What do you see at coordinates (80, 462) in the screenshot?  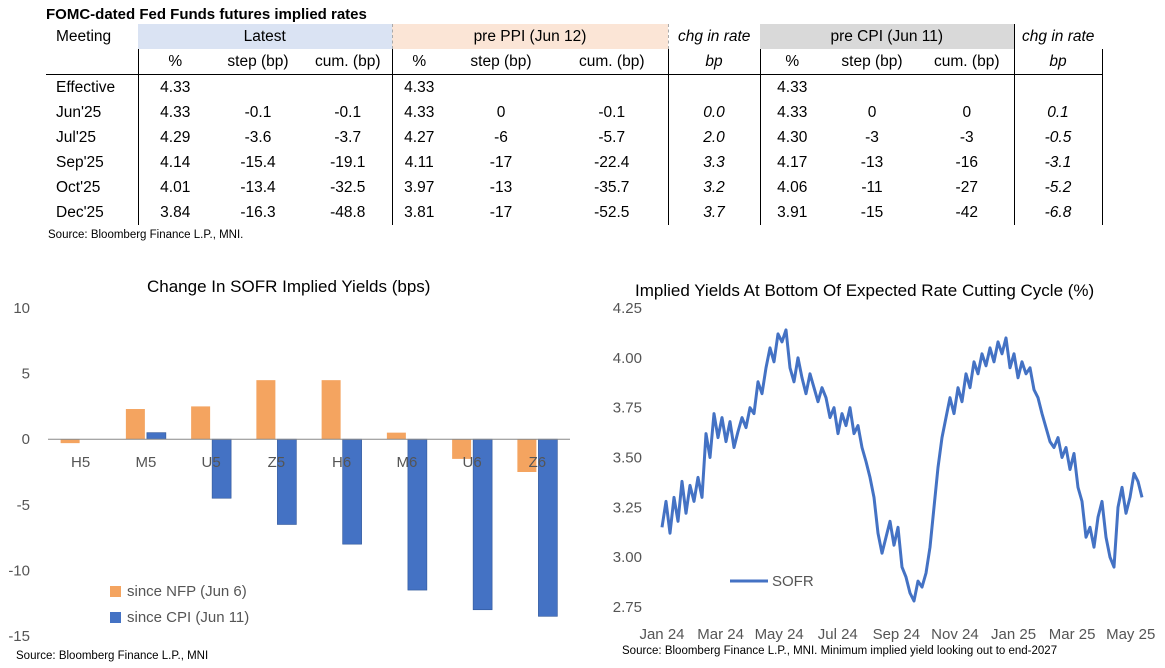 I see `x-tick-label: H5` at bounding box center [80, 462].